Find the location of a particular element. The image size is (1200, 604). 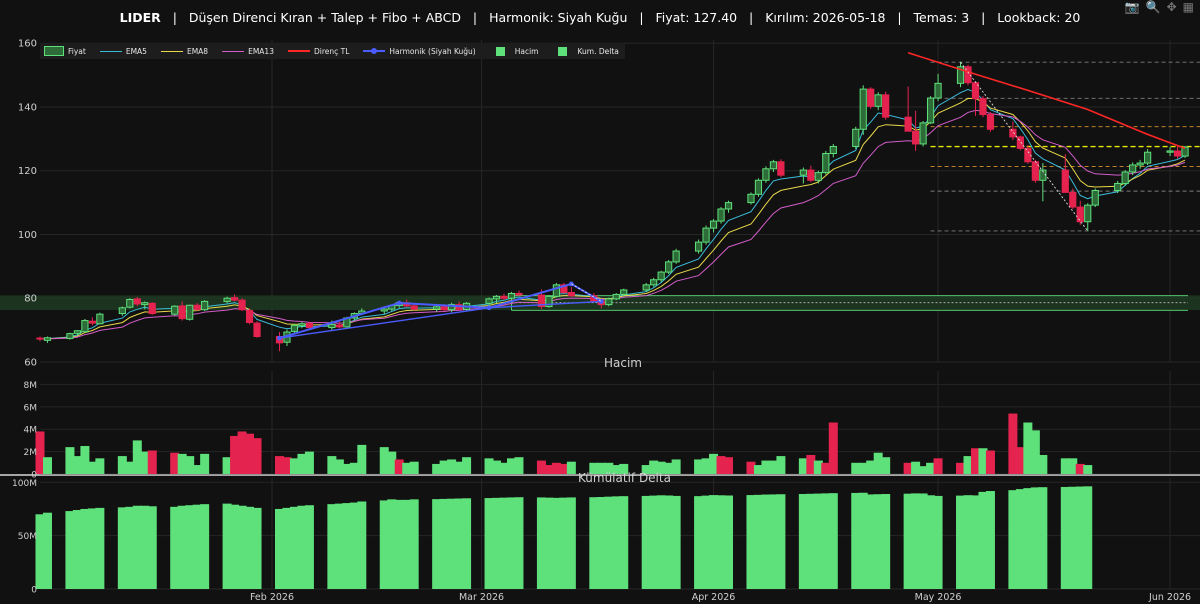

delta-tick-label: 100M is located at coordinates (24, 484).